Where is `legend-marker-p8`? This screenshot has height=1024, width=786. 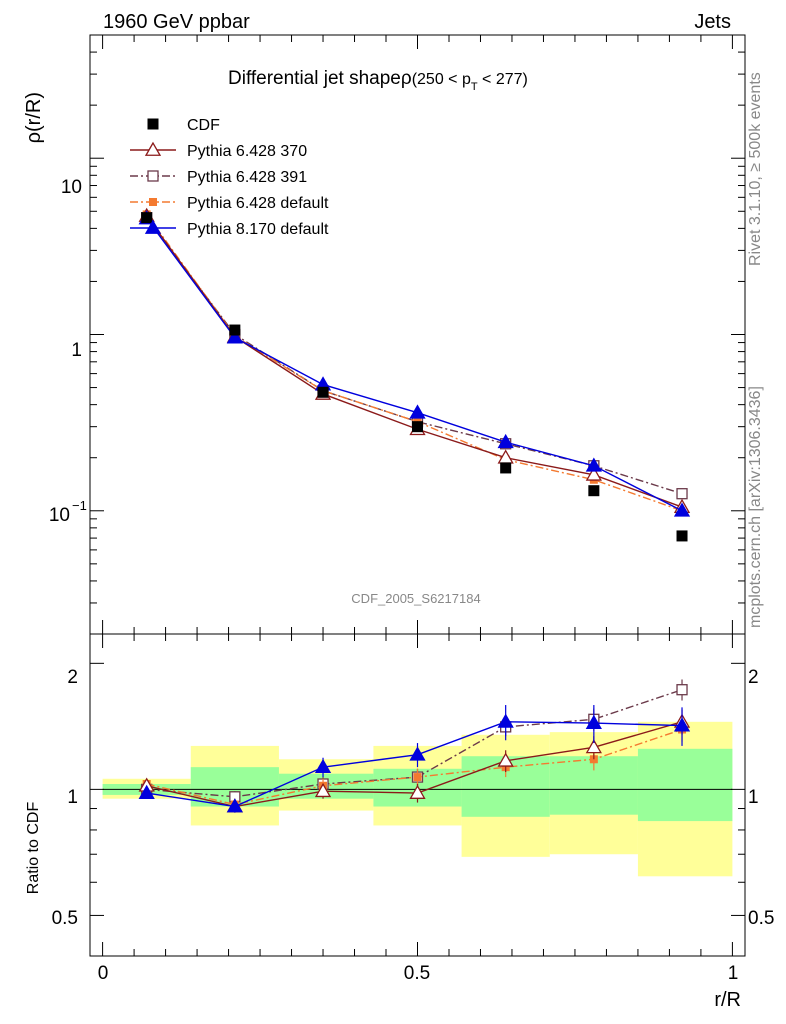
legend-marker-p8 is located at coordinates (153, 226).